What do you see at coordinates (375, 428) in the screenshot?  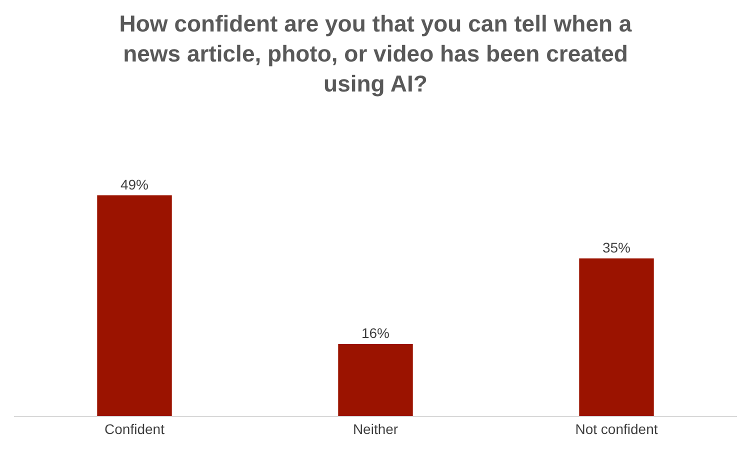 I see `x-tick-label: Neither` at bounding box center [375, 428].